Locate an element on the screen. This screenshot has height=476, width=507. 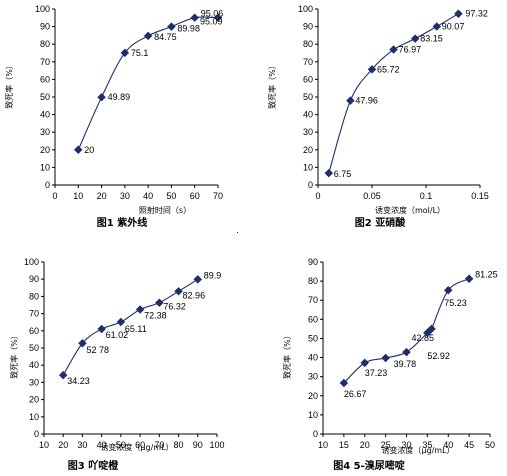
c4-x-tick-label: 15 is located at coordinates (344, 445).